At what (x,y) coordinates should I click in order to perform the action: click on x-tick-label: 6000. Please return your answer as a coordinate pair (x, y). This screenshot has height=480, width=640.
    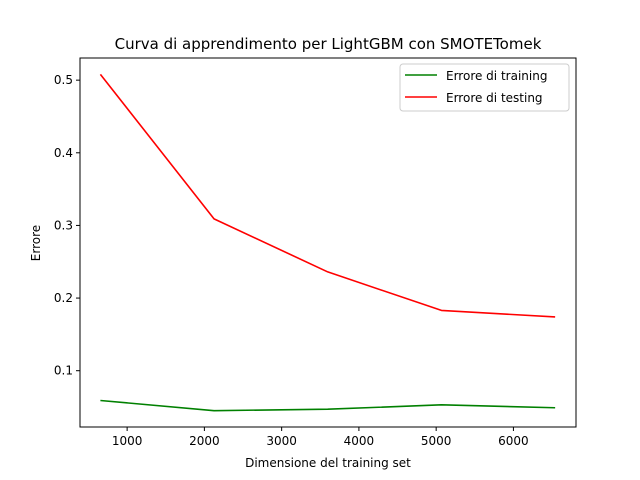
    Looking at the image, I should click on (513, 441).